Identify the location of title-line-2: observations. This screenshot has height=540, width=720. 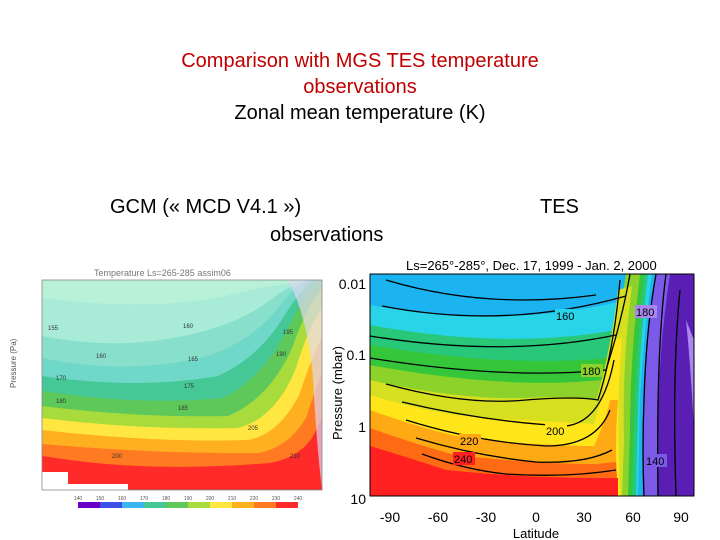
(360, 87).